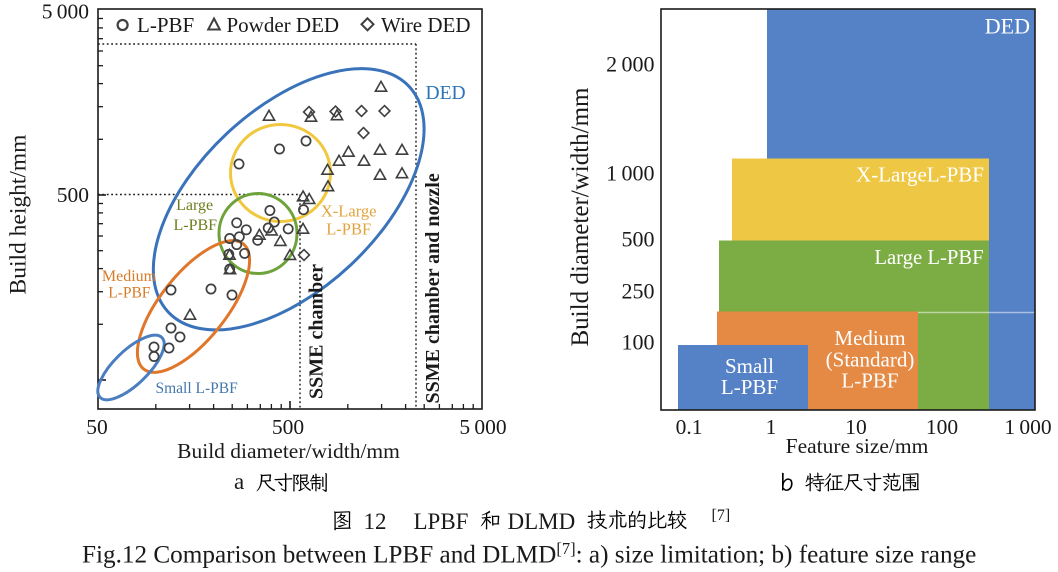 The height and width of the screenshot is (572, 1058). Describe the element at coordinates (689, 427) in the screenshot. I see `svg-text: 0.1` at that location.